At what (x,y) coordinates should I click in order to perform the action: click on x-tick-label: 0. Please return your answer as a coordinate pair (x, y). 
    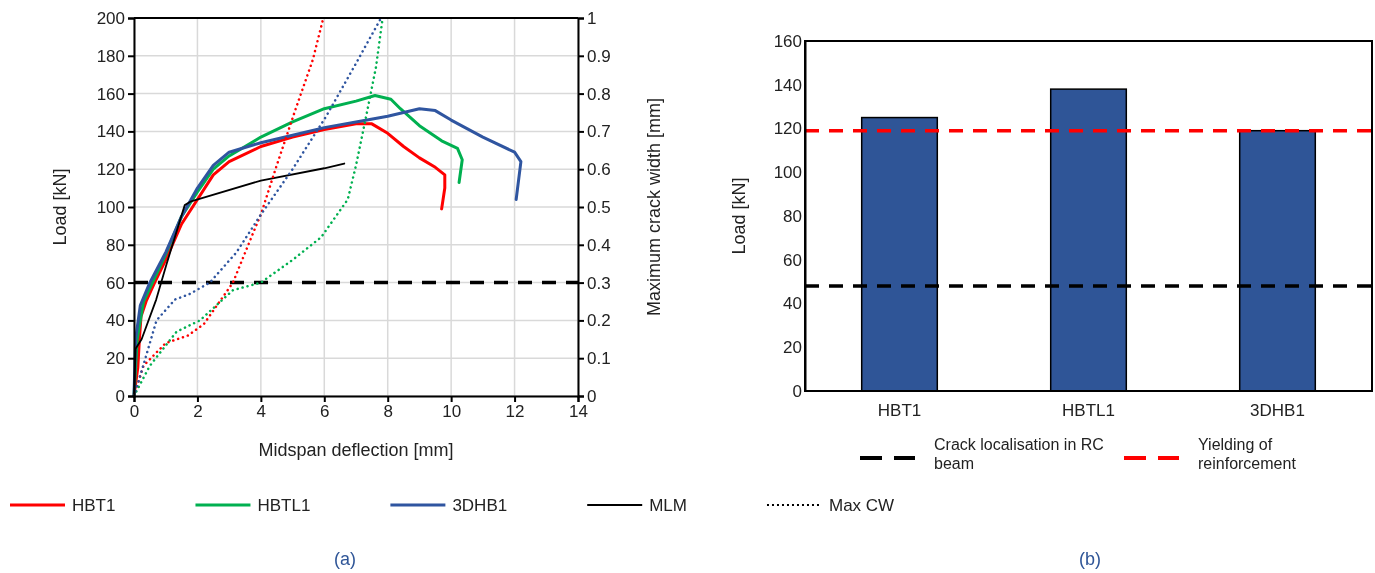
    Looking at the image, I should click on (134, 412).